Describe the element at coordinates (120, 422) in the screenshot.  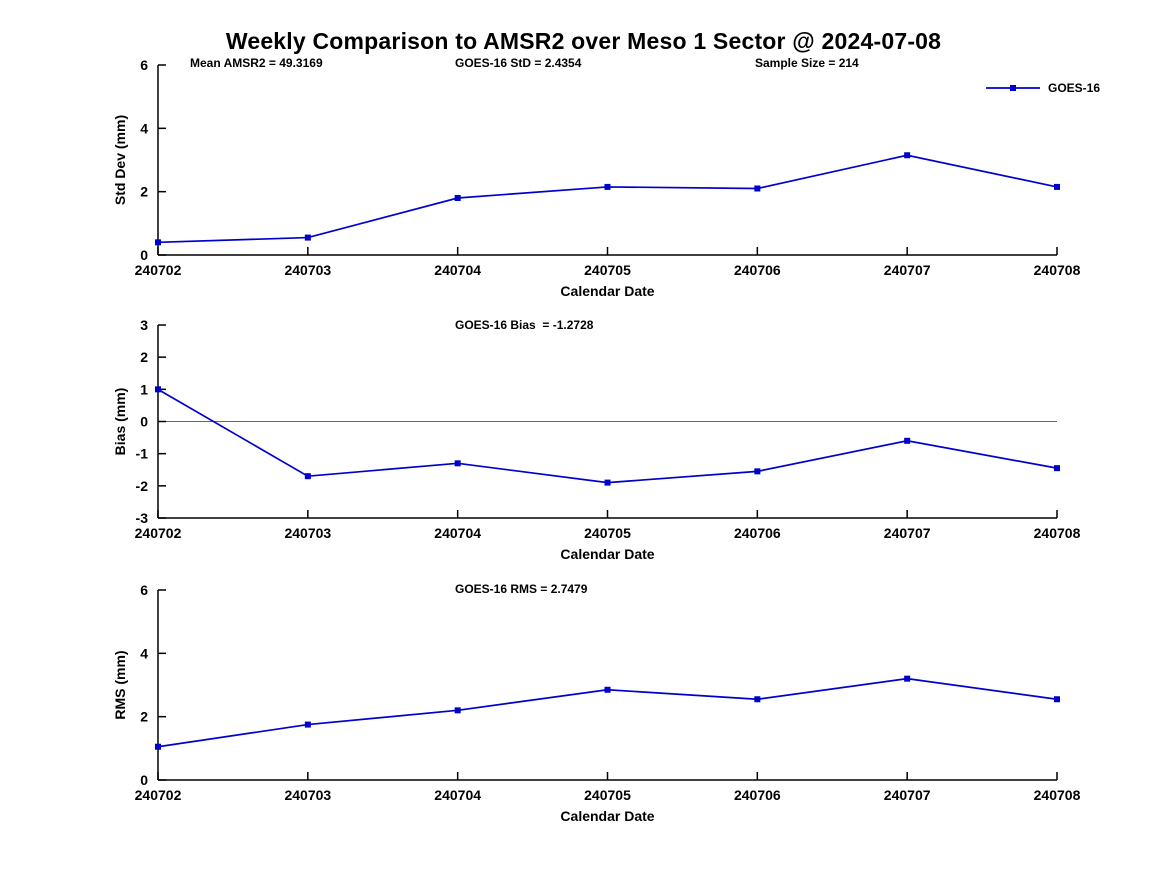
I see `y-axis-label: Bias (mm)` at that location.